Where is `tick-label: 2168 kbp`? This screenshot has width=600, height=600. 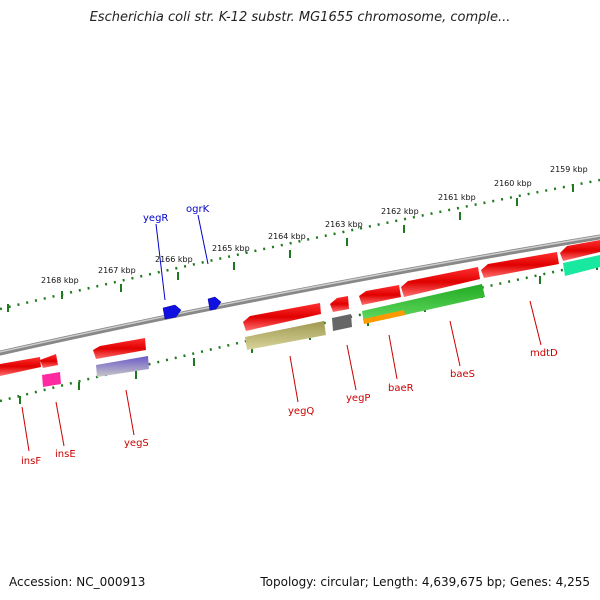
tick-label: 2168 kbp is located at coordinates (60, 280).